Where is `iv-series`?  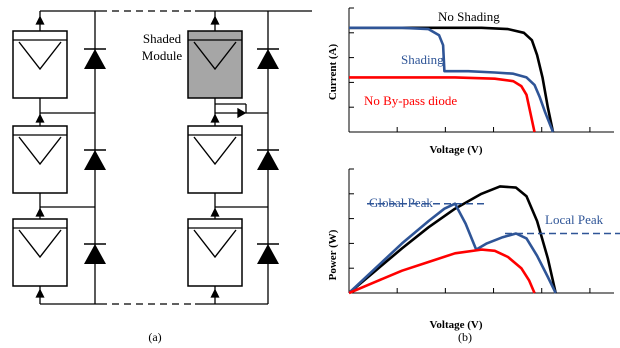
iv-series is located at coordinates (452, 79).